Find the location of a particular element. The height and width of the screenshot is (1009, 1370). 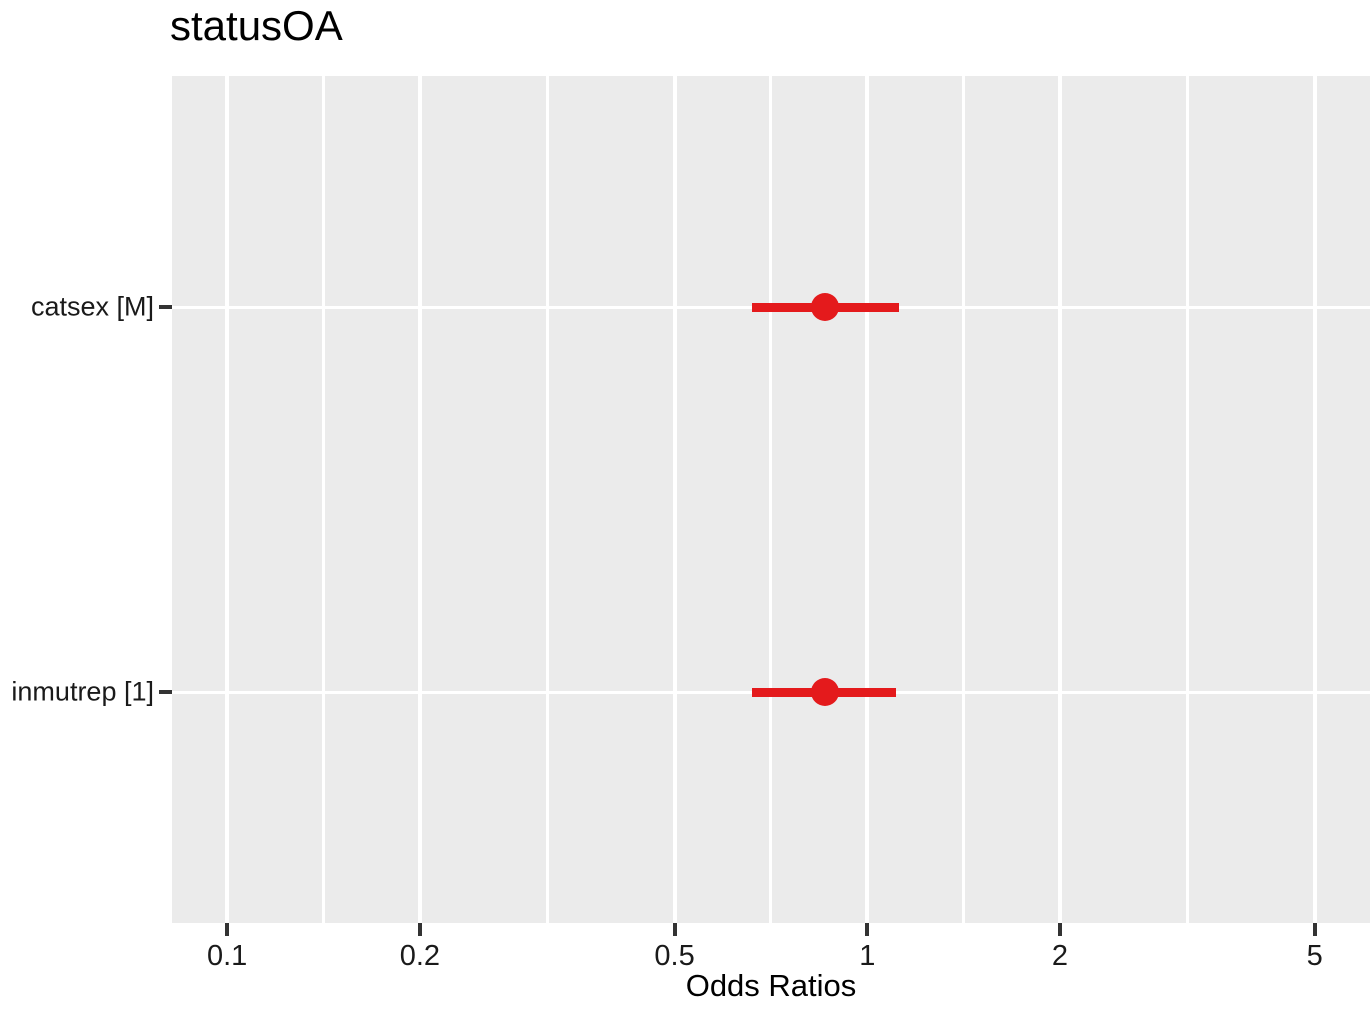

x-axis-tick-label: 0.5 is located at coordinates (674, 956).